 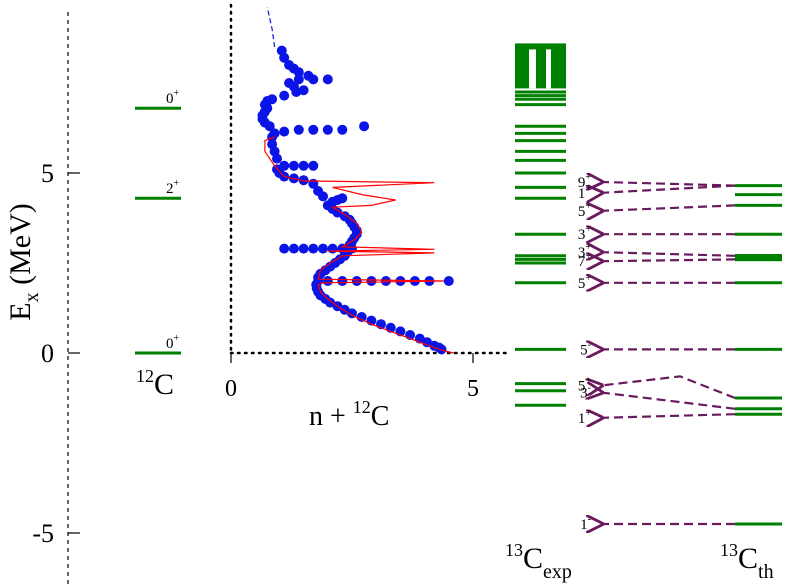 I want to click on transition-label-parity-9: -, so click(x=589, y=388).